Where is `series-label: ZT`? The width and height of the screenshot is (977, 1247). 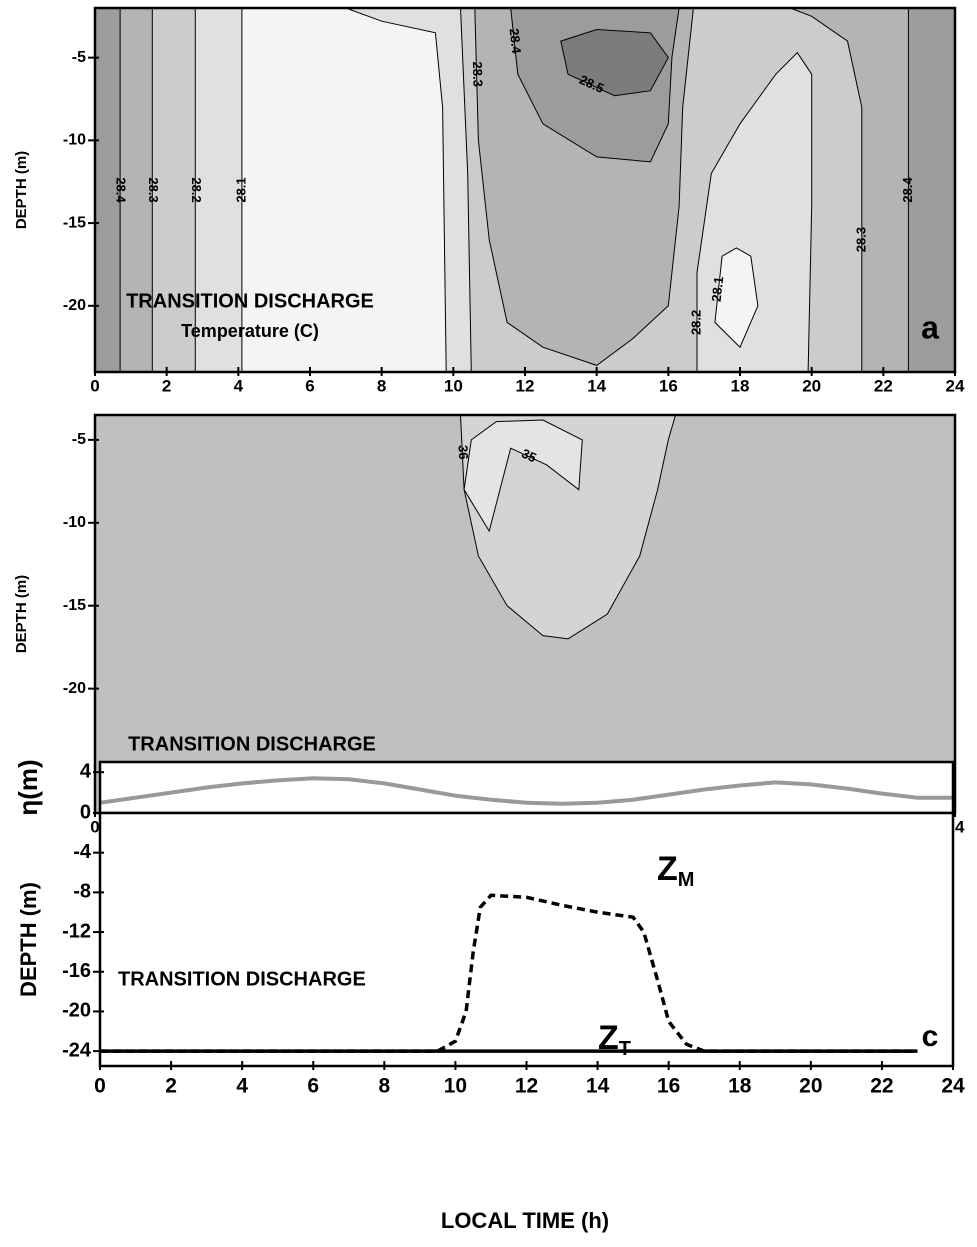 series-label: ZT is located at coordinates (614, 1039).